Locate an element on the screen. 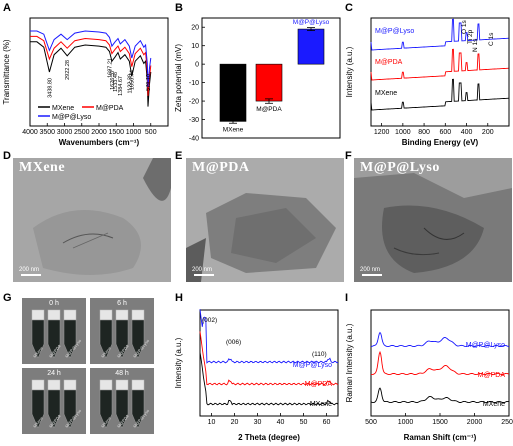  vial-time-48h: 48 h is located at coordinates (122, 373).